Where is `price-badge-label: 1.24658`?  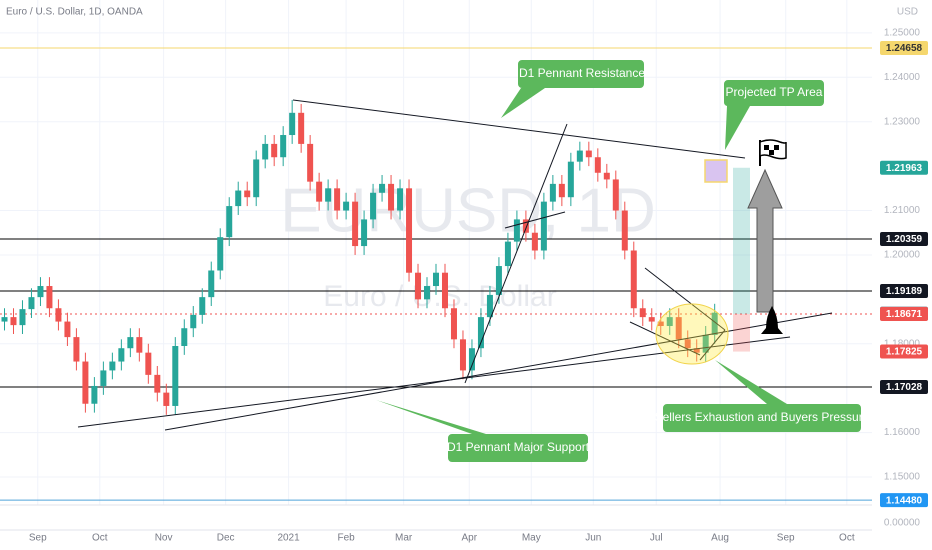
price-badge-label: 1.24658 is located at coordinates (904, 48).